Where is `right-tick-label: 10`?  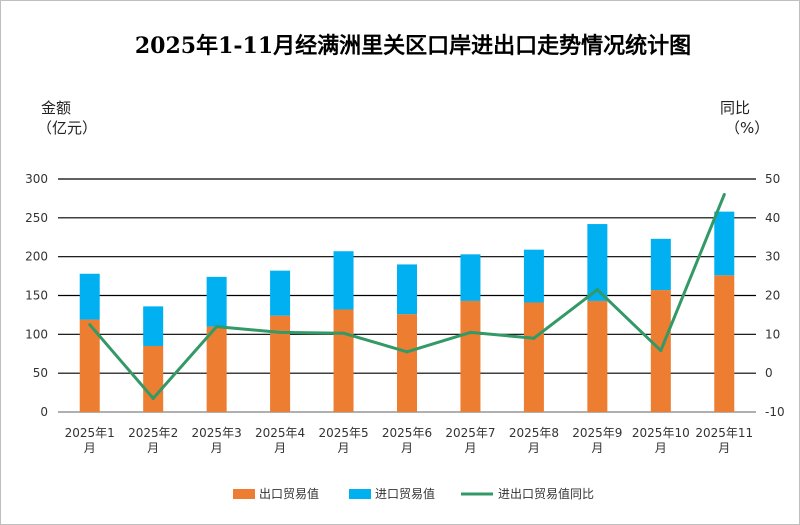
right-tick-label: 10 is located at coordinates (772, 334).